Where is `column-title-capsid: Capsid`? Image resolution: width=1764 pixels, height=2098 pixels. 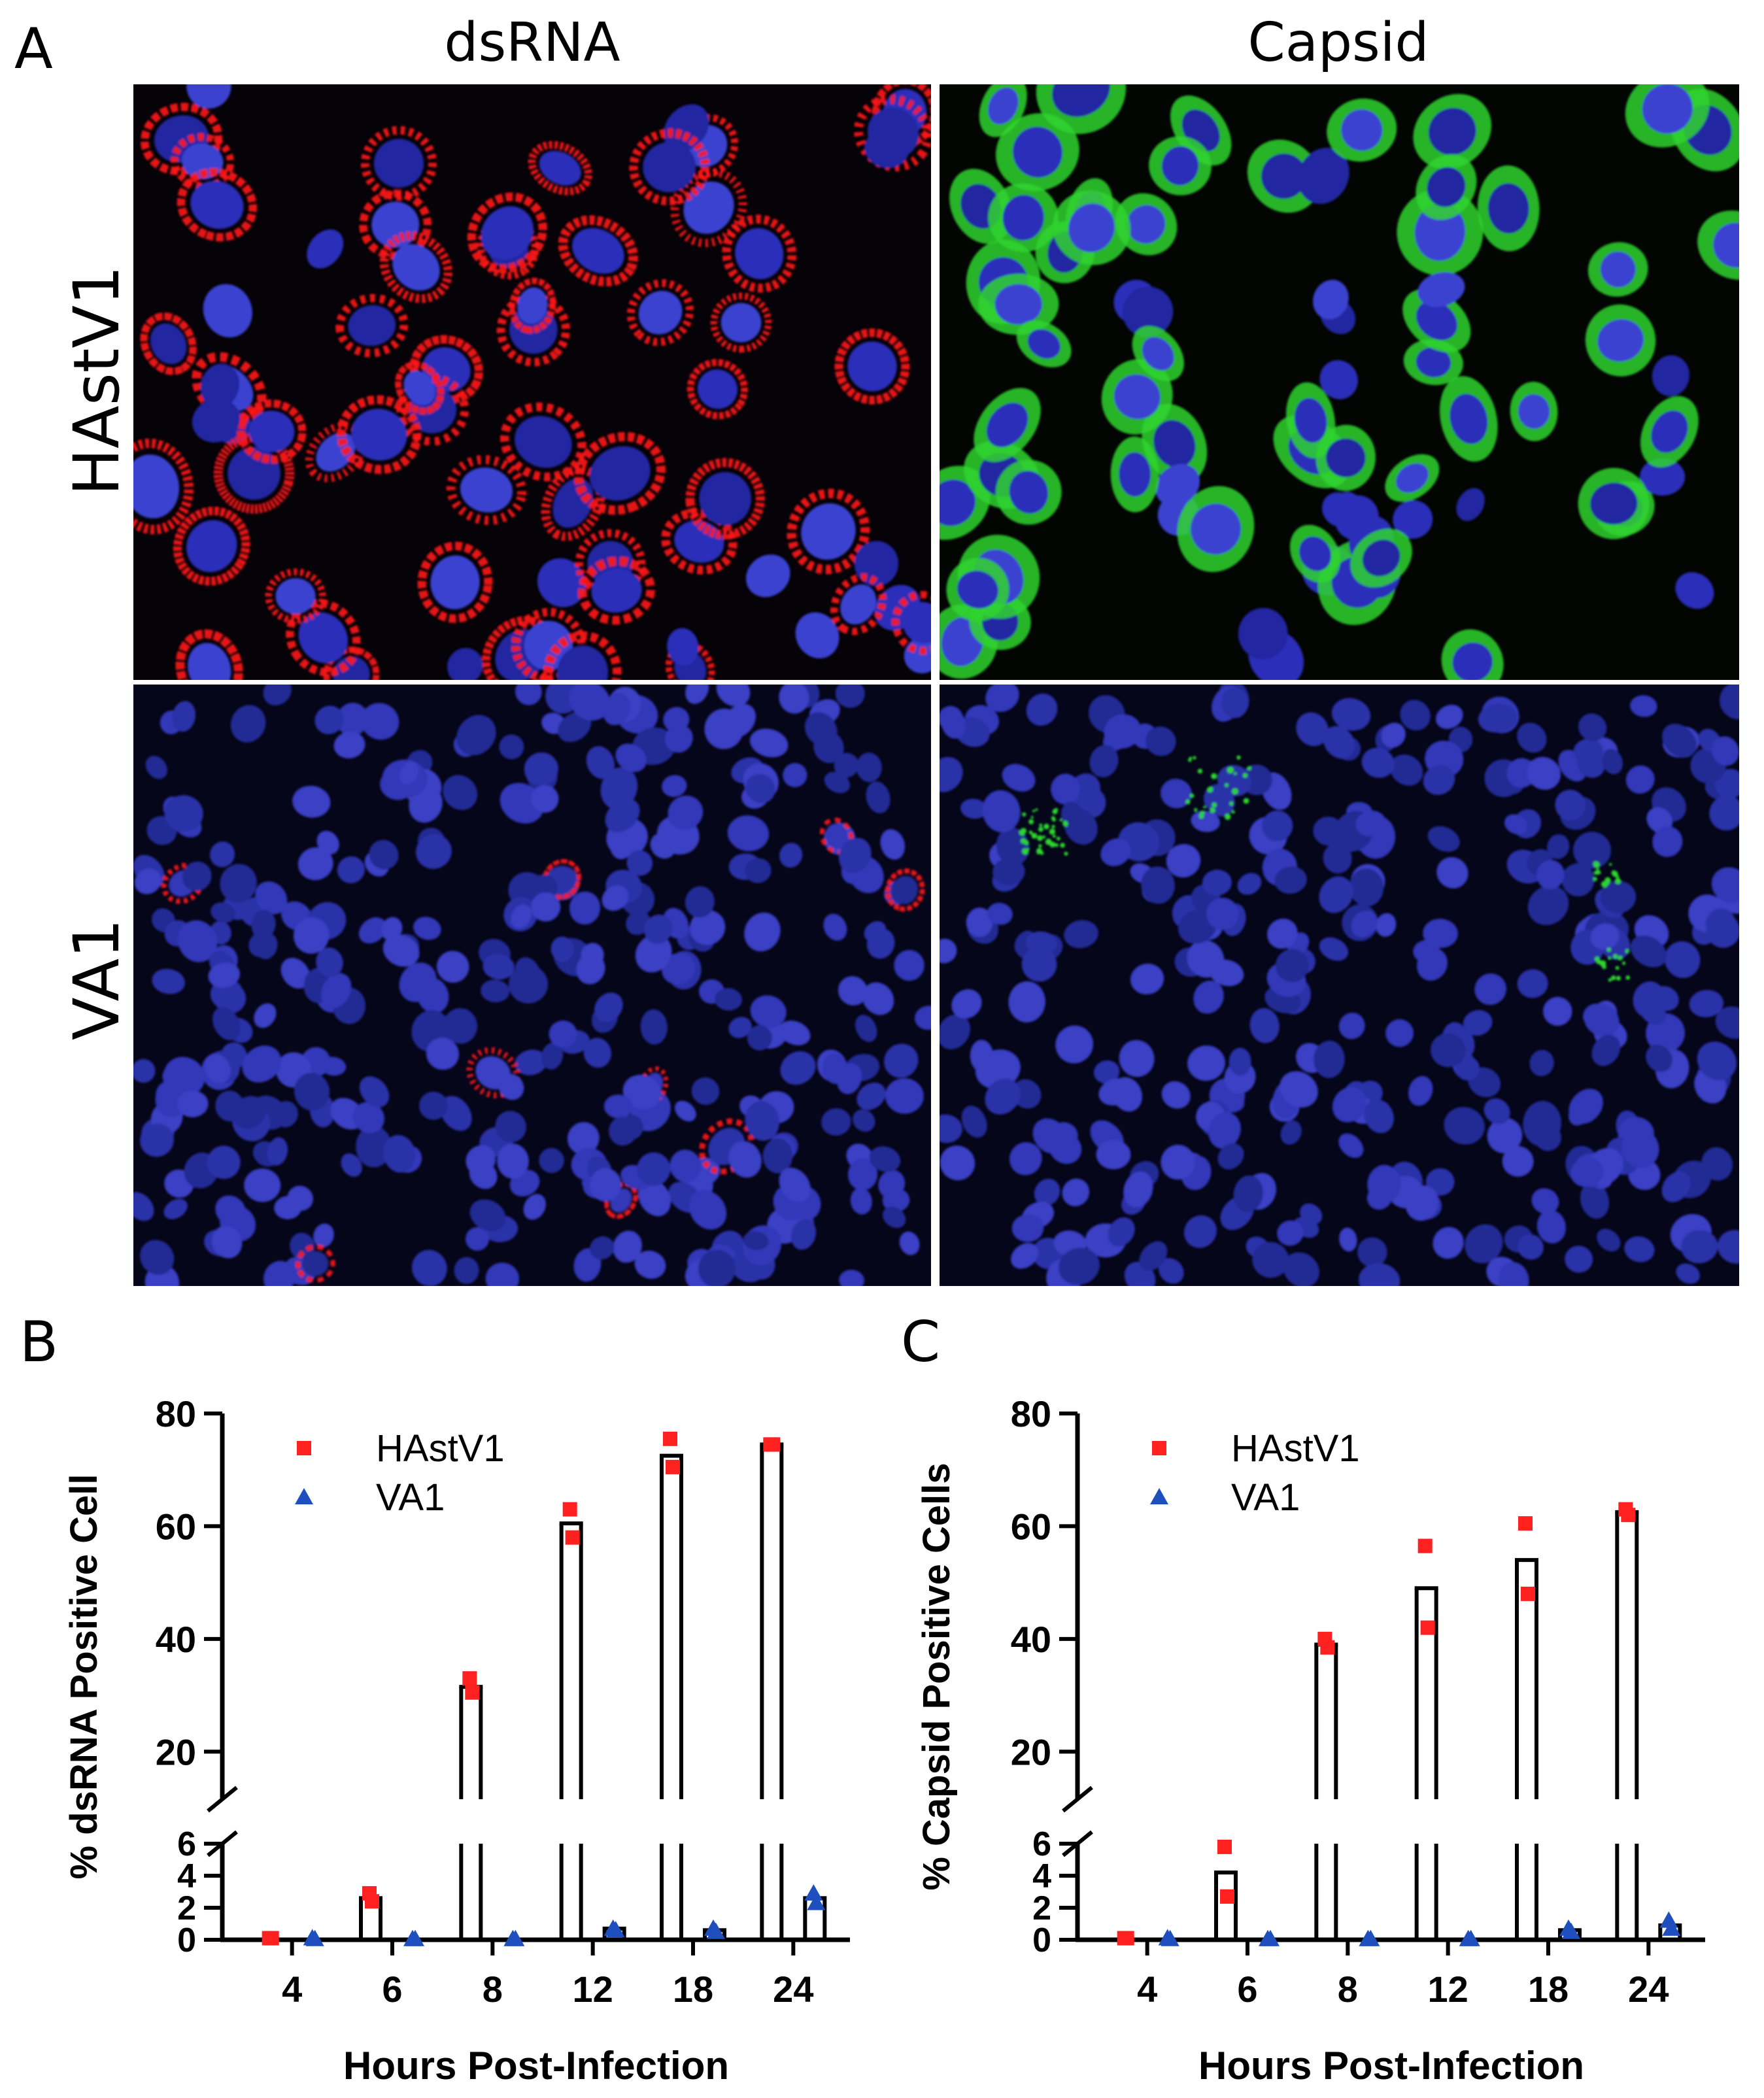
column-title-capsid: Capsid is located at coordinates (1338, 43).